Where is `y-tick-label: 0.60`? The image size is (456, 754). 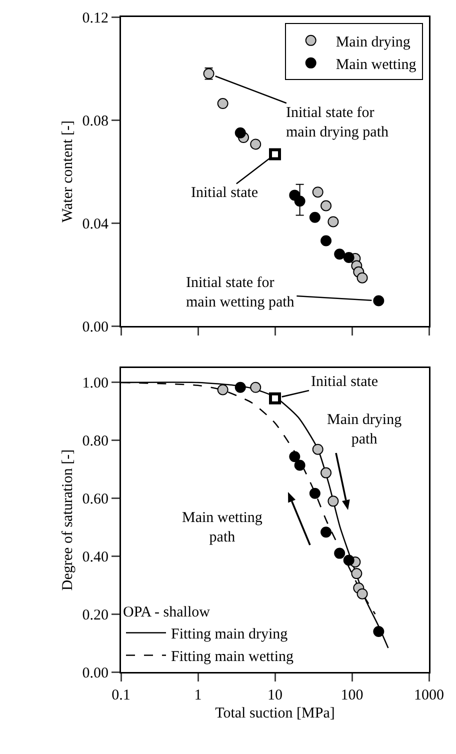 y-tick-label: 0.60 is located at coordinates (95, 500).